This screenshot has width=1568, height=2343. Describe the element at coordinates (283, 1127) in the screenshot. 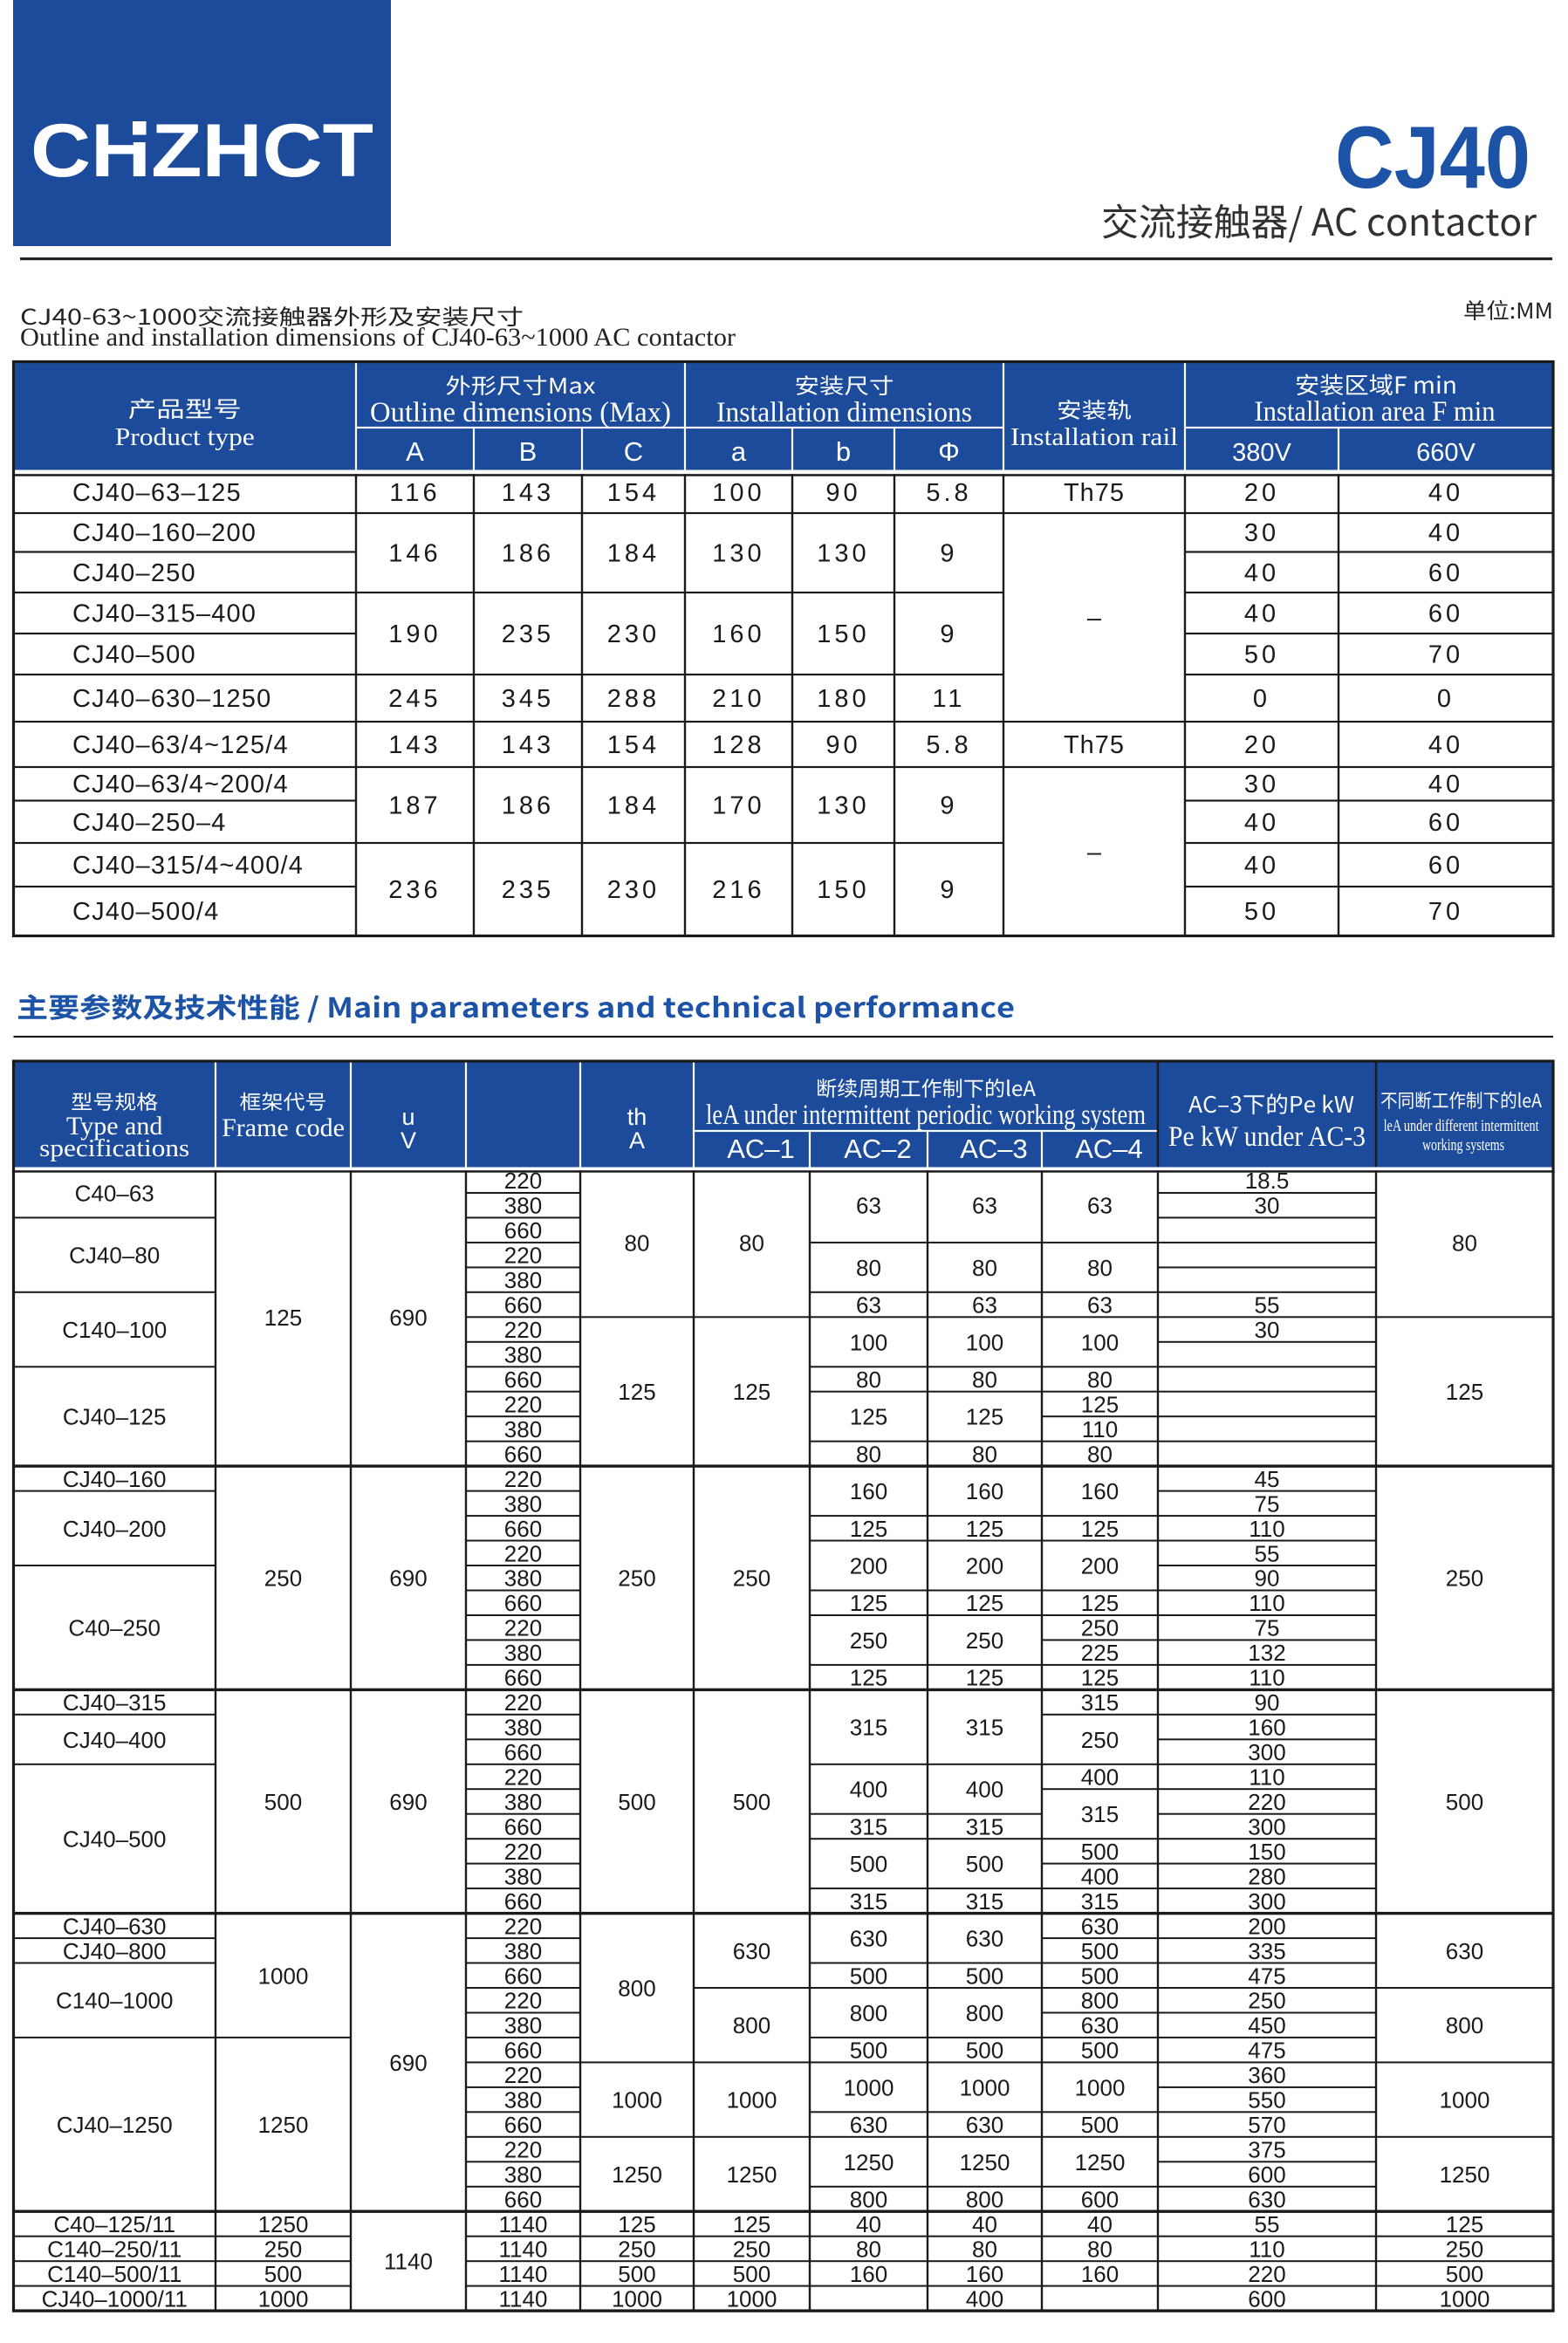

I see `svg-text: Frame code` at that location.